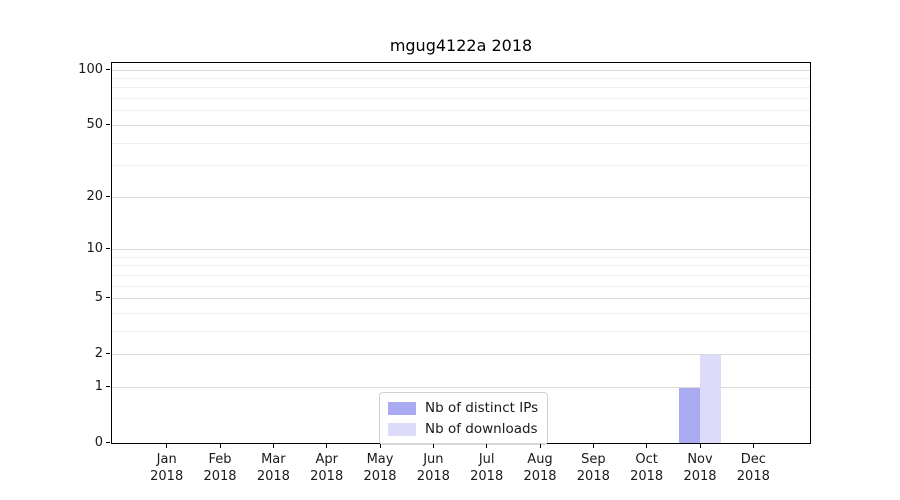 This screenshot has height=500, width=900. What do you see at coordinates (220, 468) in the screenshot?
I see `x-tick-label: Feb 2018` at bounding box center [220, 468].